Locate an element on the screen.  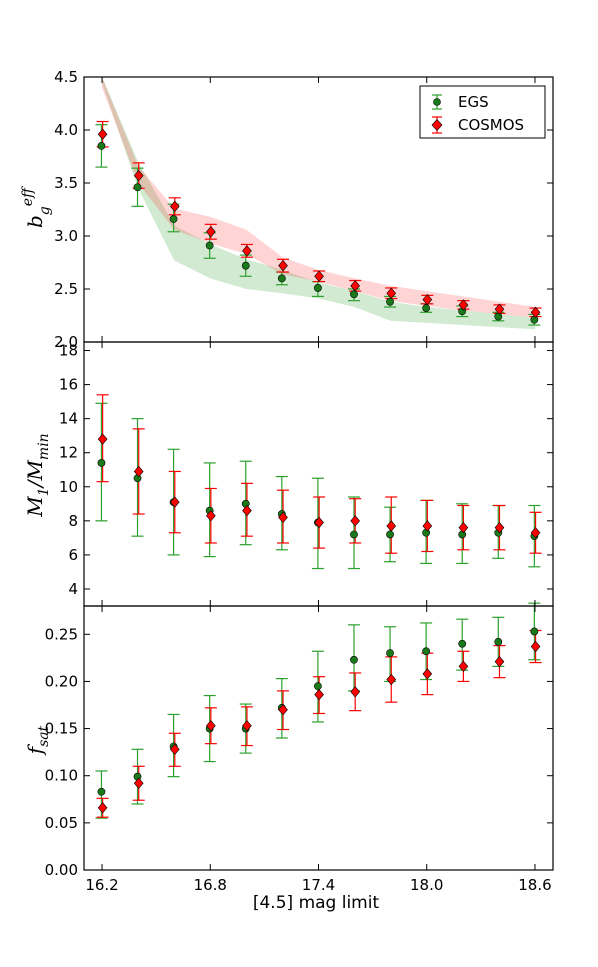
svg-text: fsat is located at coordinates (37, 740).